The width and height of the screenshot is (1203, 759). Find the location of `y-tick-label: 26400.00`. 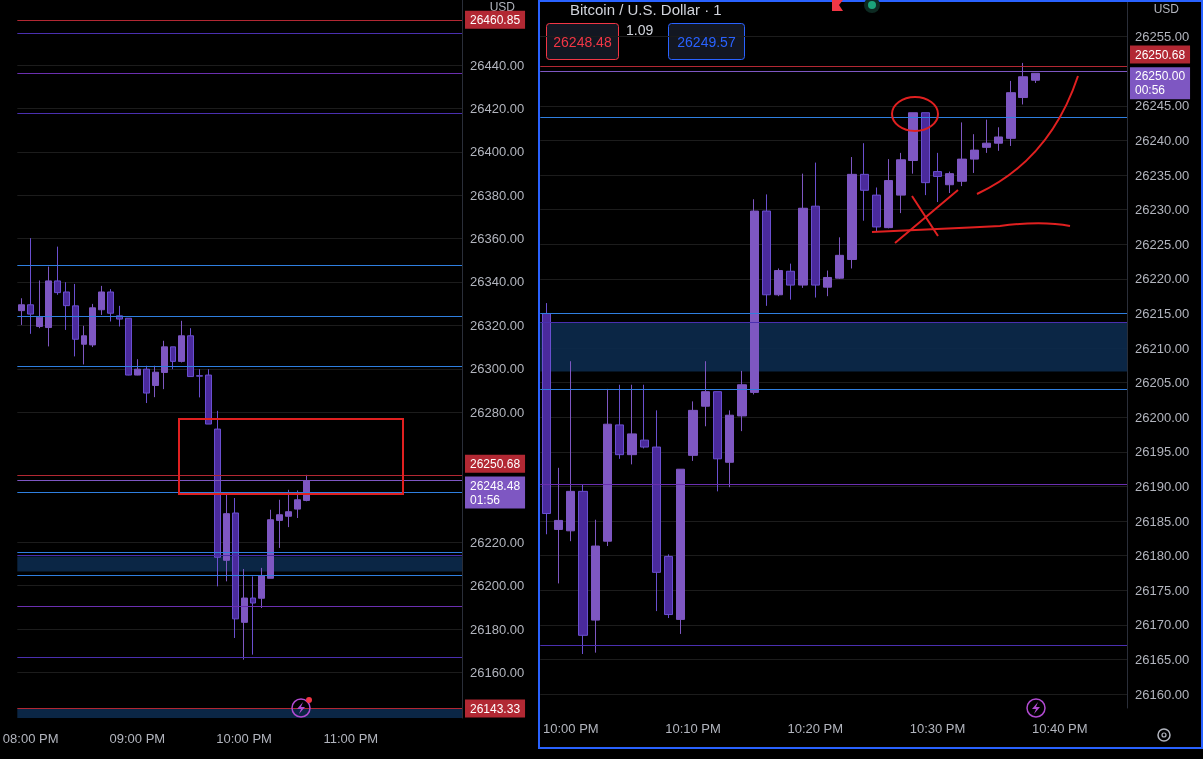

y-tick-label: 26400.00 is located at coordinates (497, 152).